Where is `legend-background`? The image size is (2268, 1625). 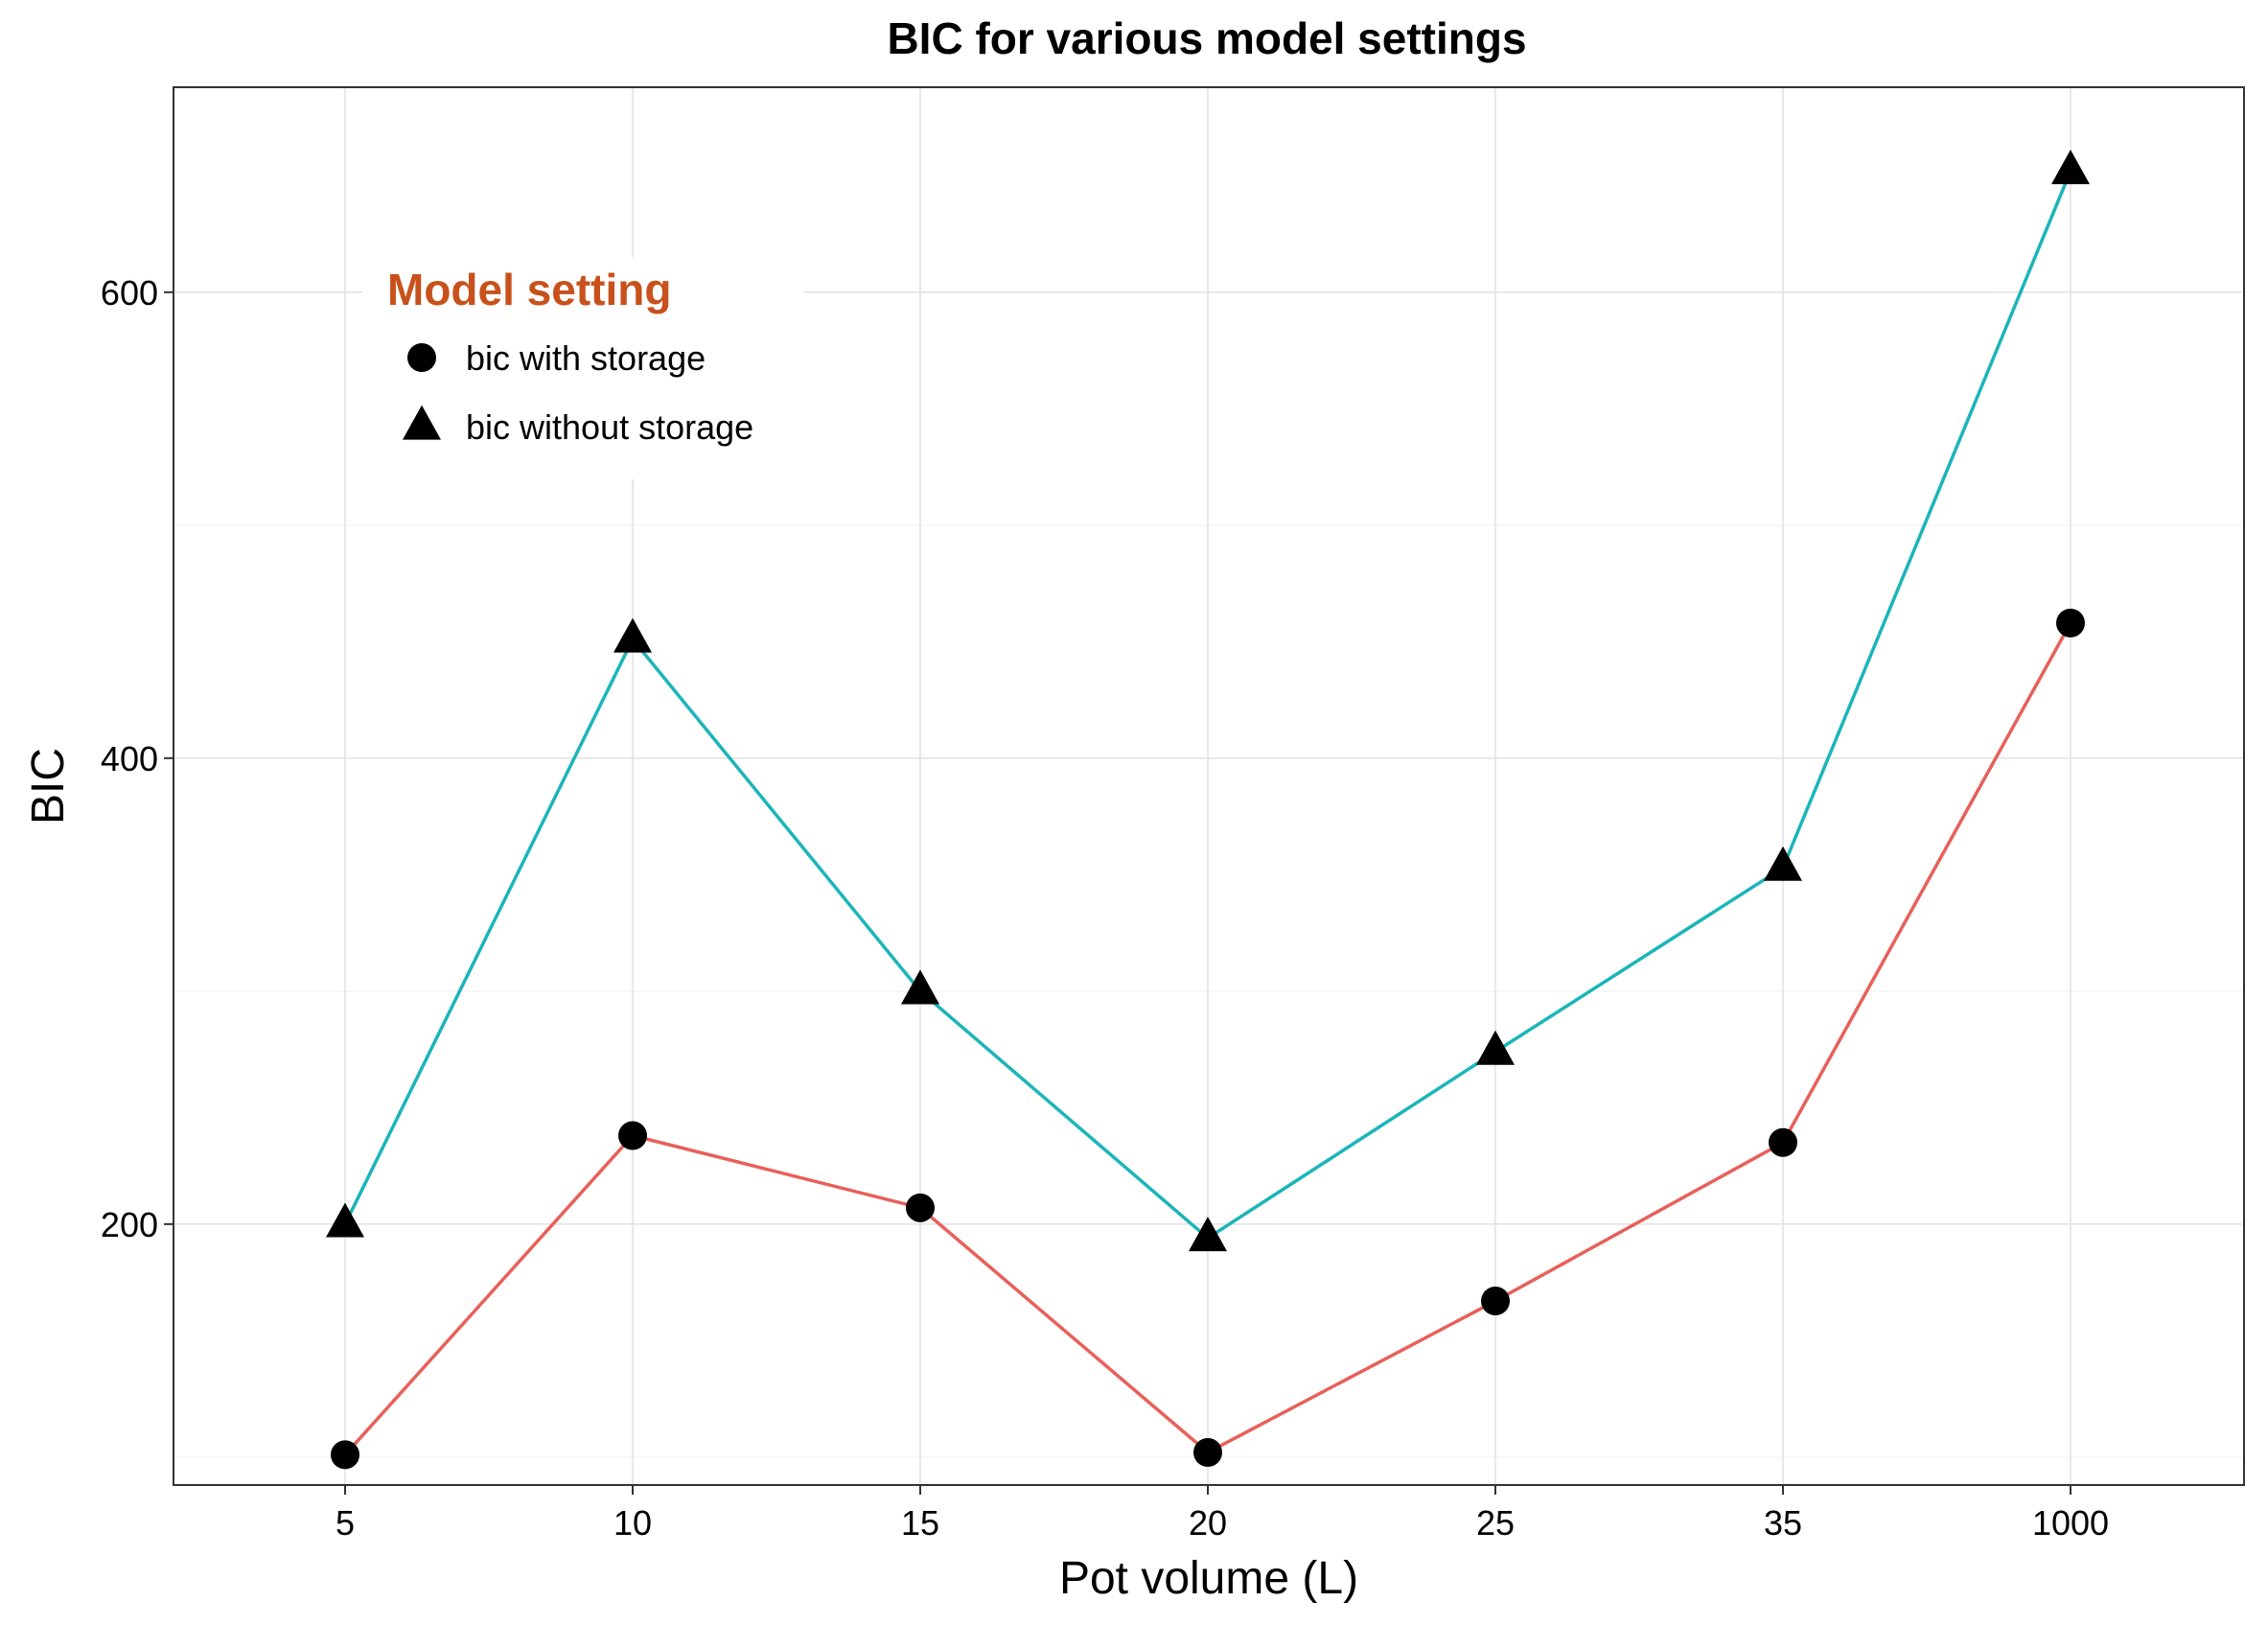
legend-background is located at coordinates (582, 368).